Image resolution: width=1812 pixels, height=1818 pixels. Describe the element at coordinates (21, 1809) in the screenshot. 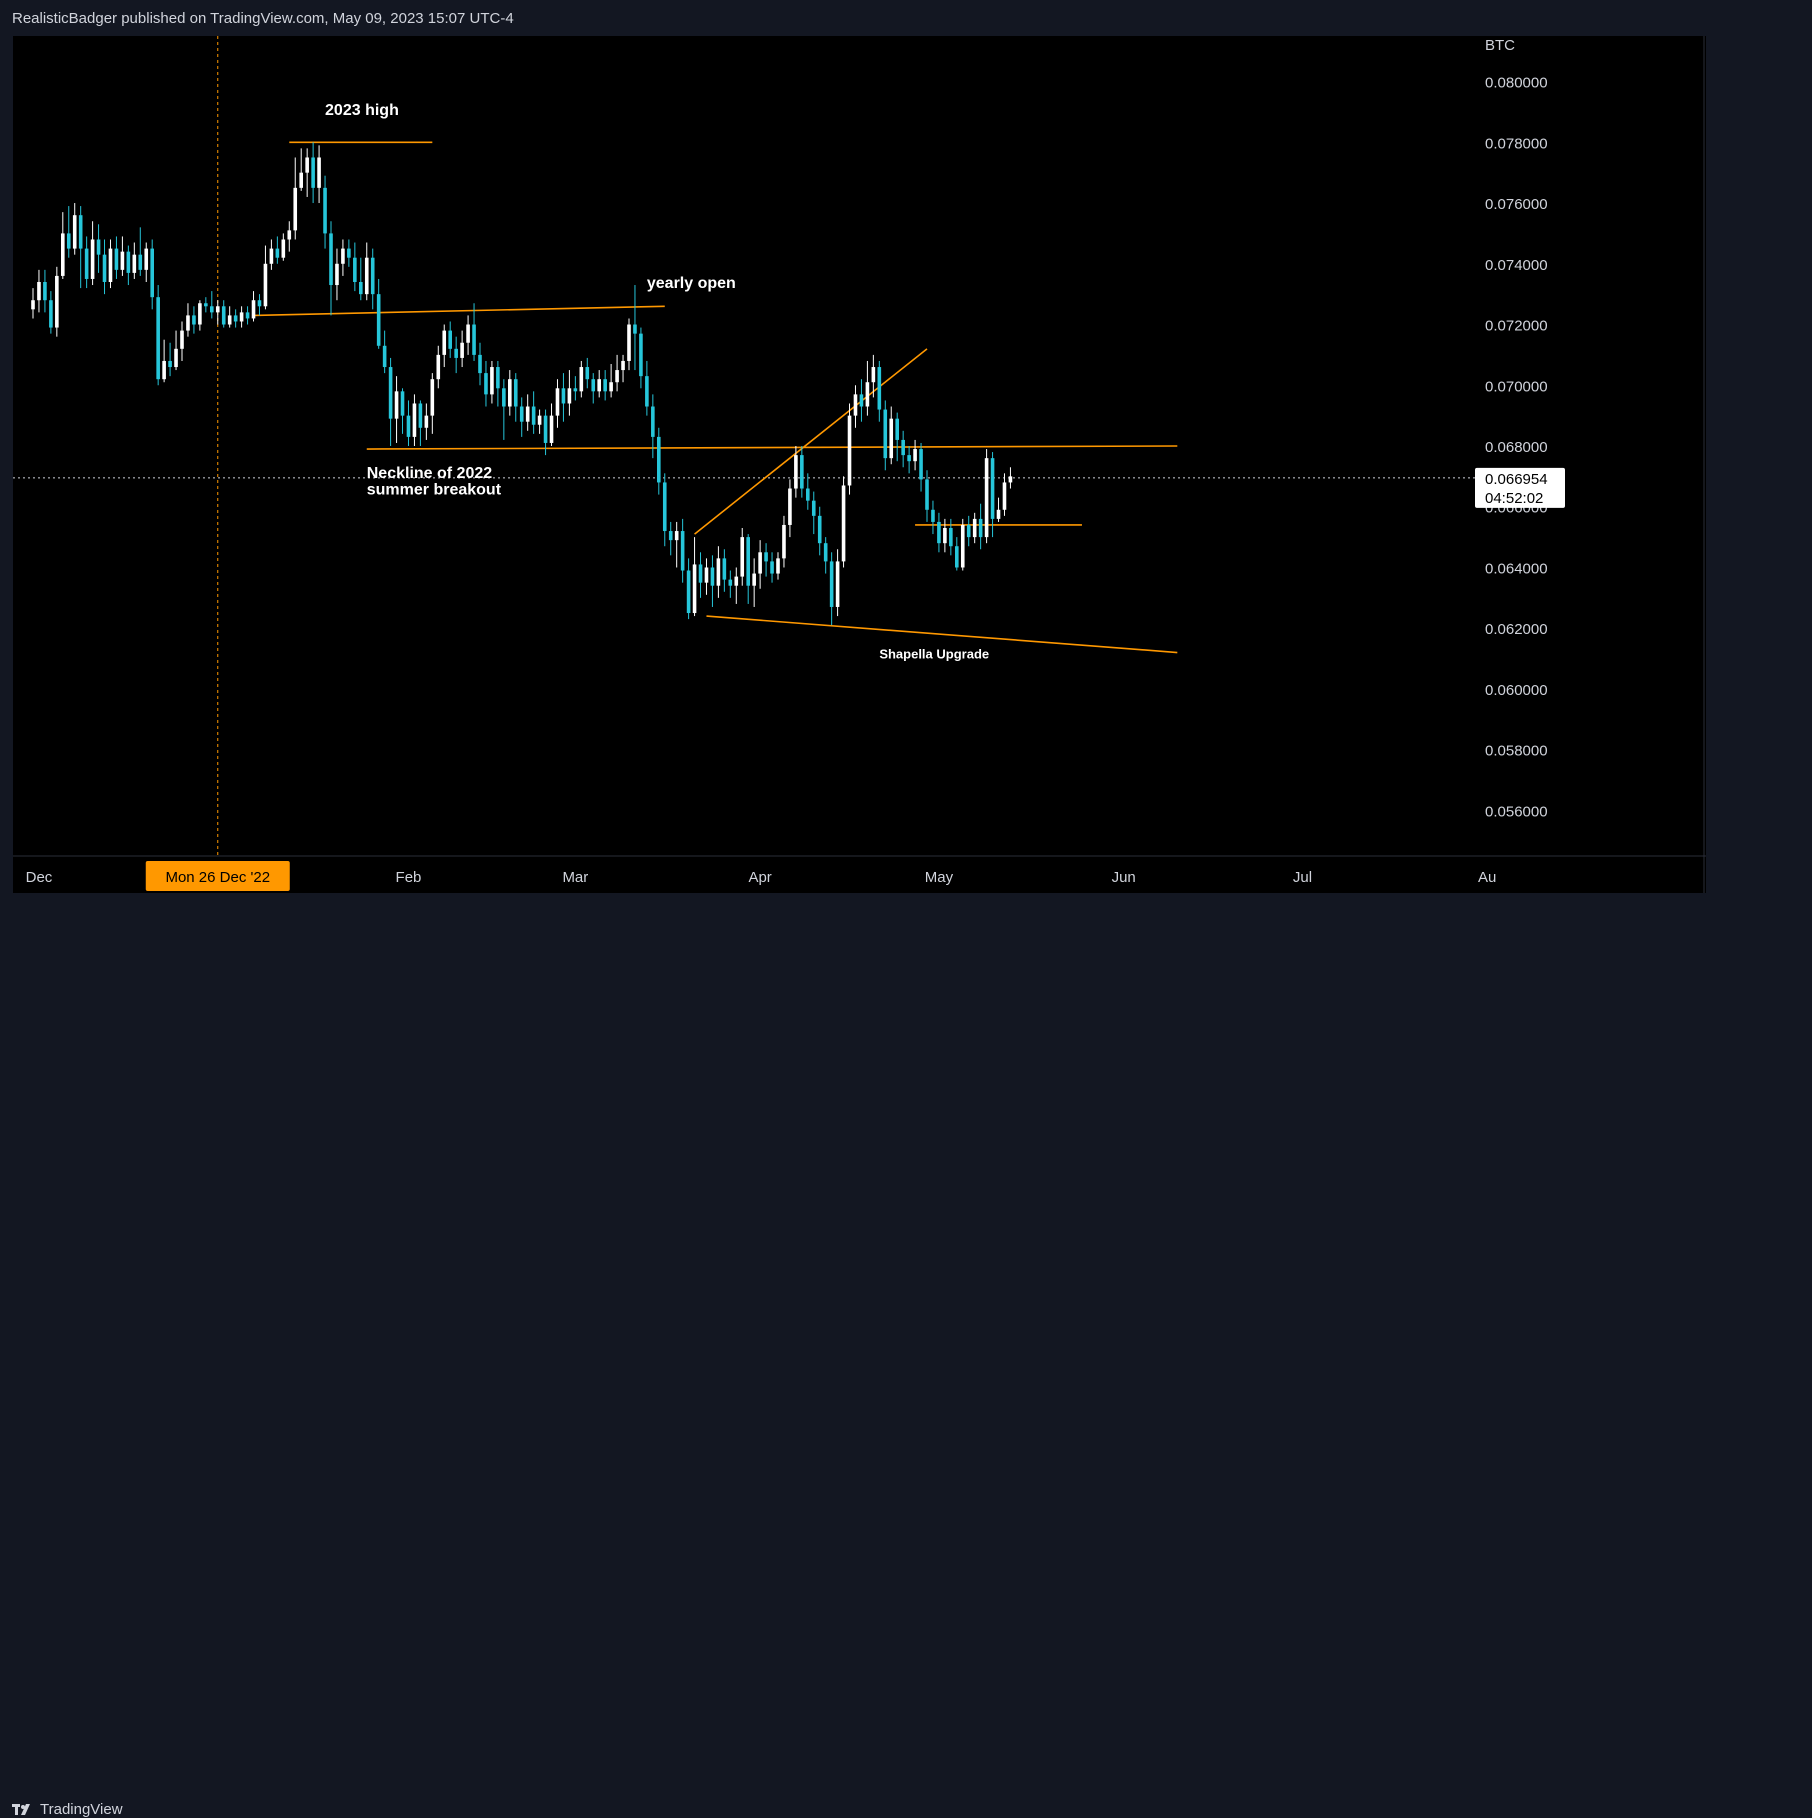

I see `tradingview-logo-icon` at that location.